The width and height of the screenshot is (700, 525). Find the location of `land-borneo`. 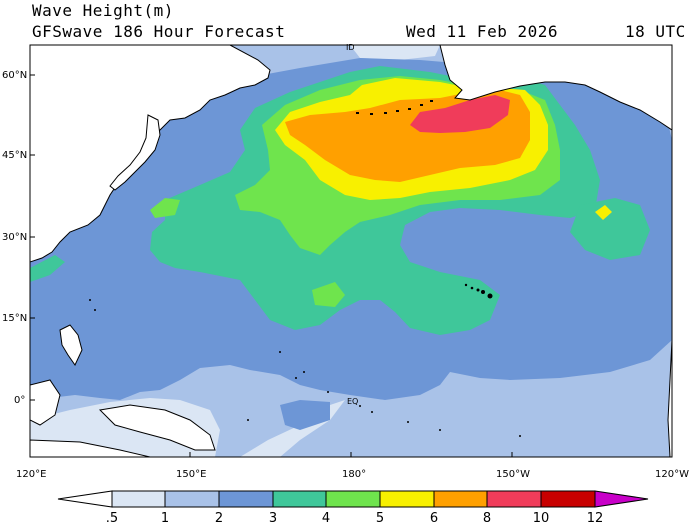

land-borneo is located at coordinates (45, 402).